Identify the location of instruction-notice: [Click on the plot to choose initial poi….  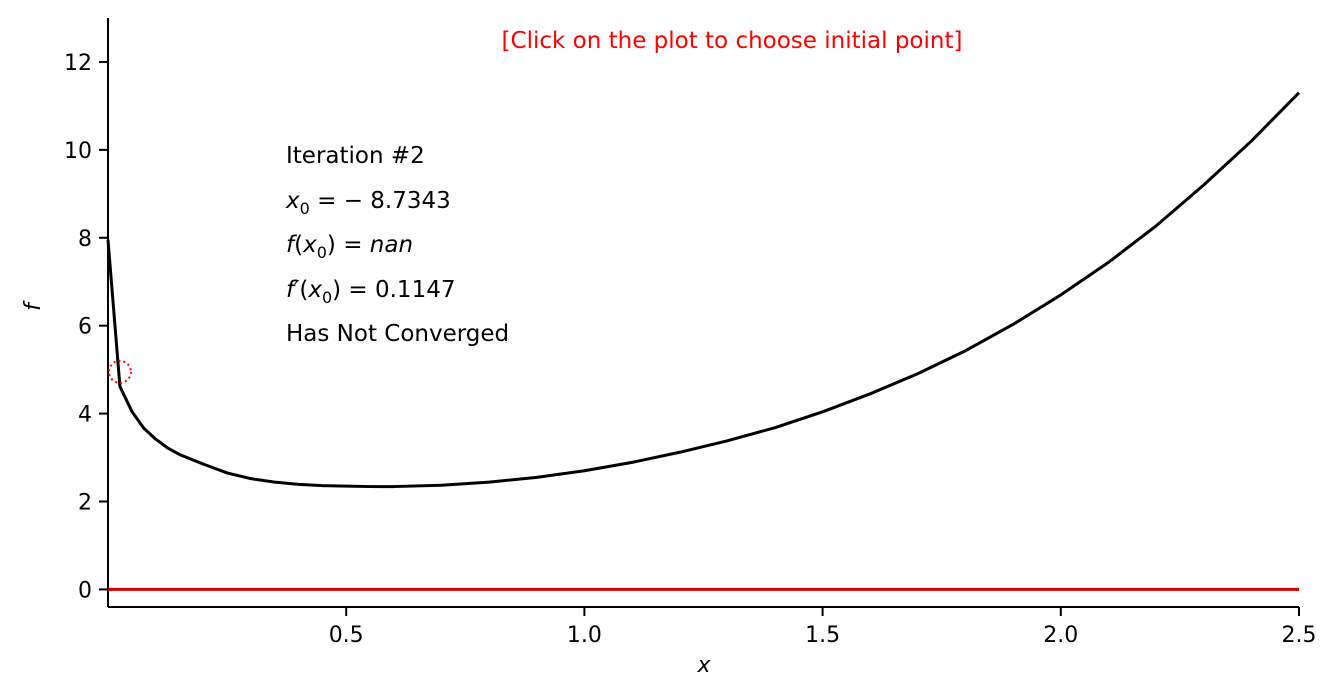
(732, 41).